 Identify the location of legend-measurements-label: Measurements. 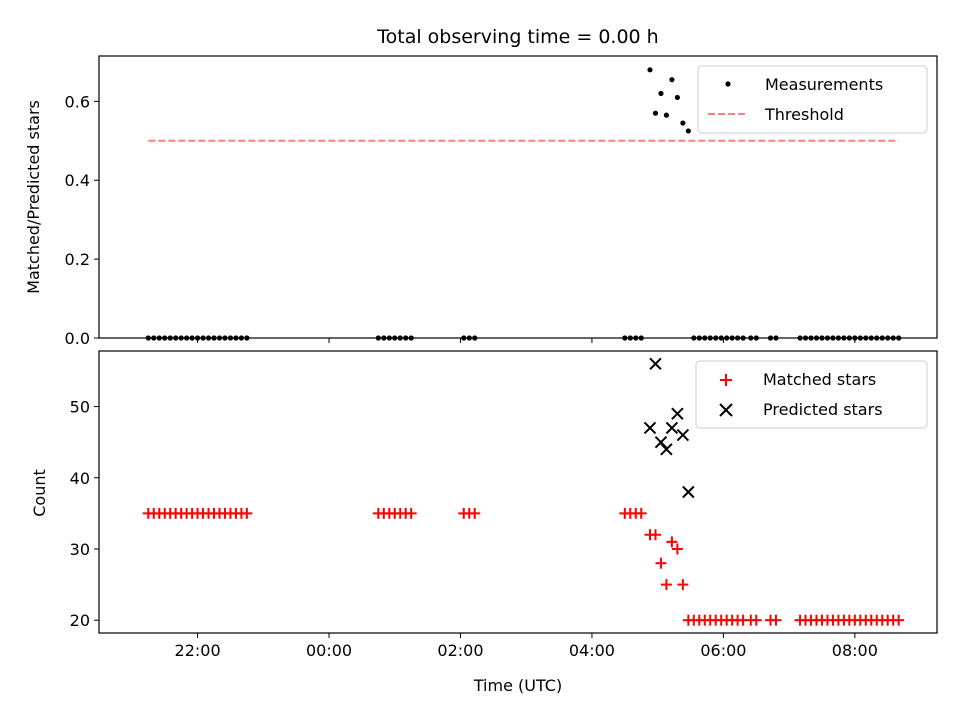
(824, 84).